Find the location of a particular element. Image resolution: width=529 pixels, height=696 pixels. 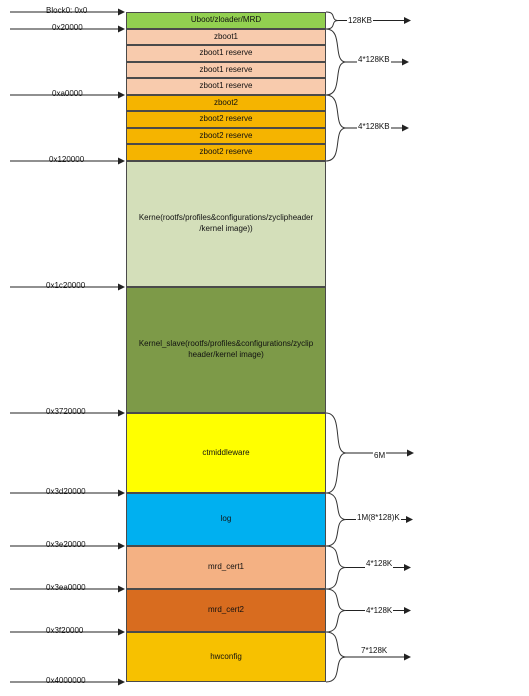

address-label: 0x3f20000 is located at coordinates (65, 630).